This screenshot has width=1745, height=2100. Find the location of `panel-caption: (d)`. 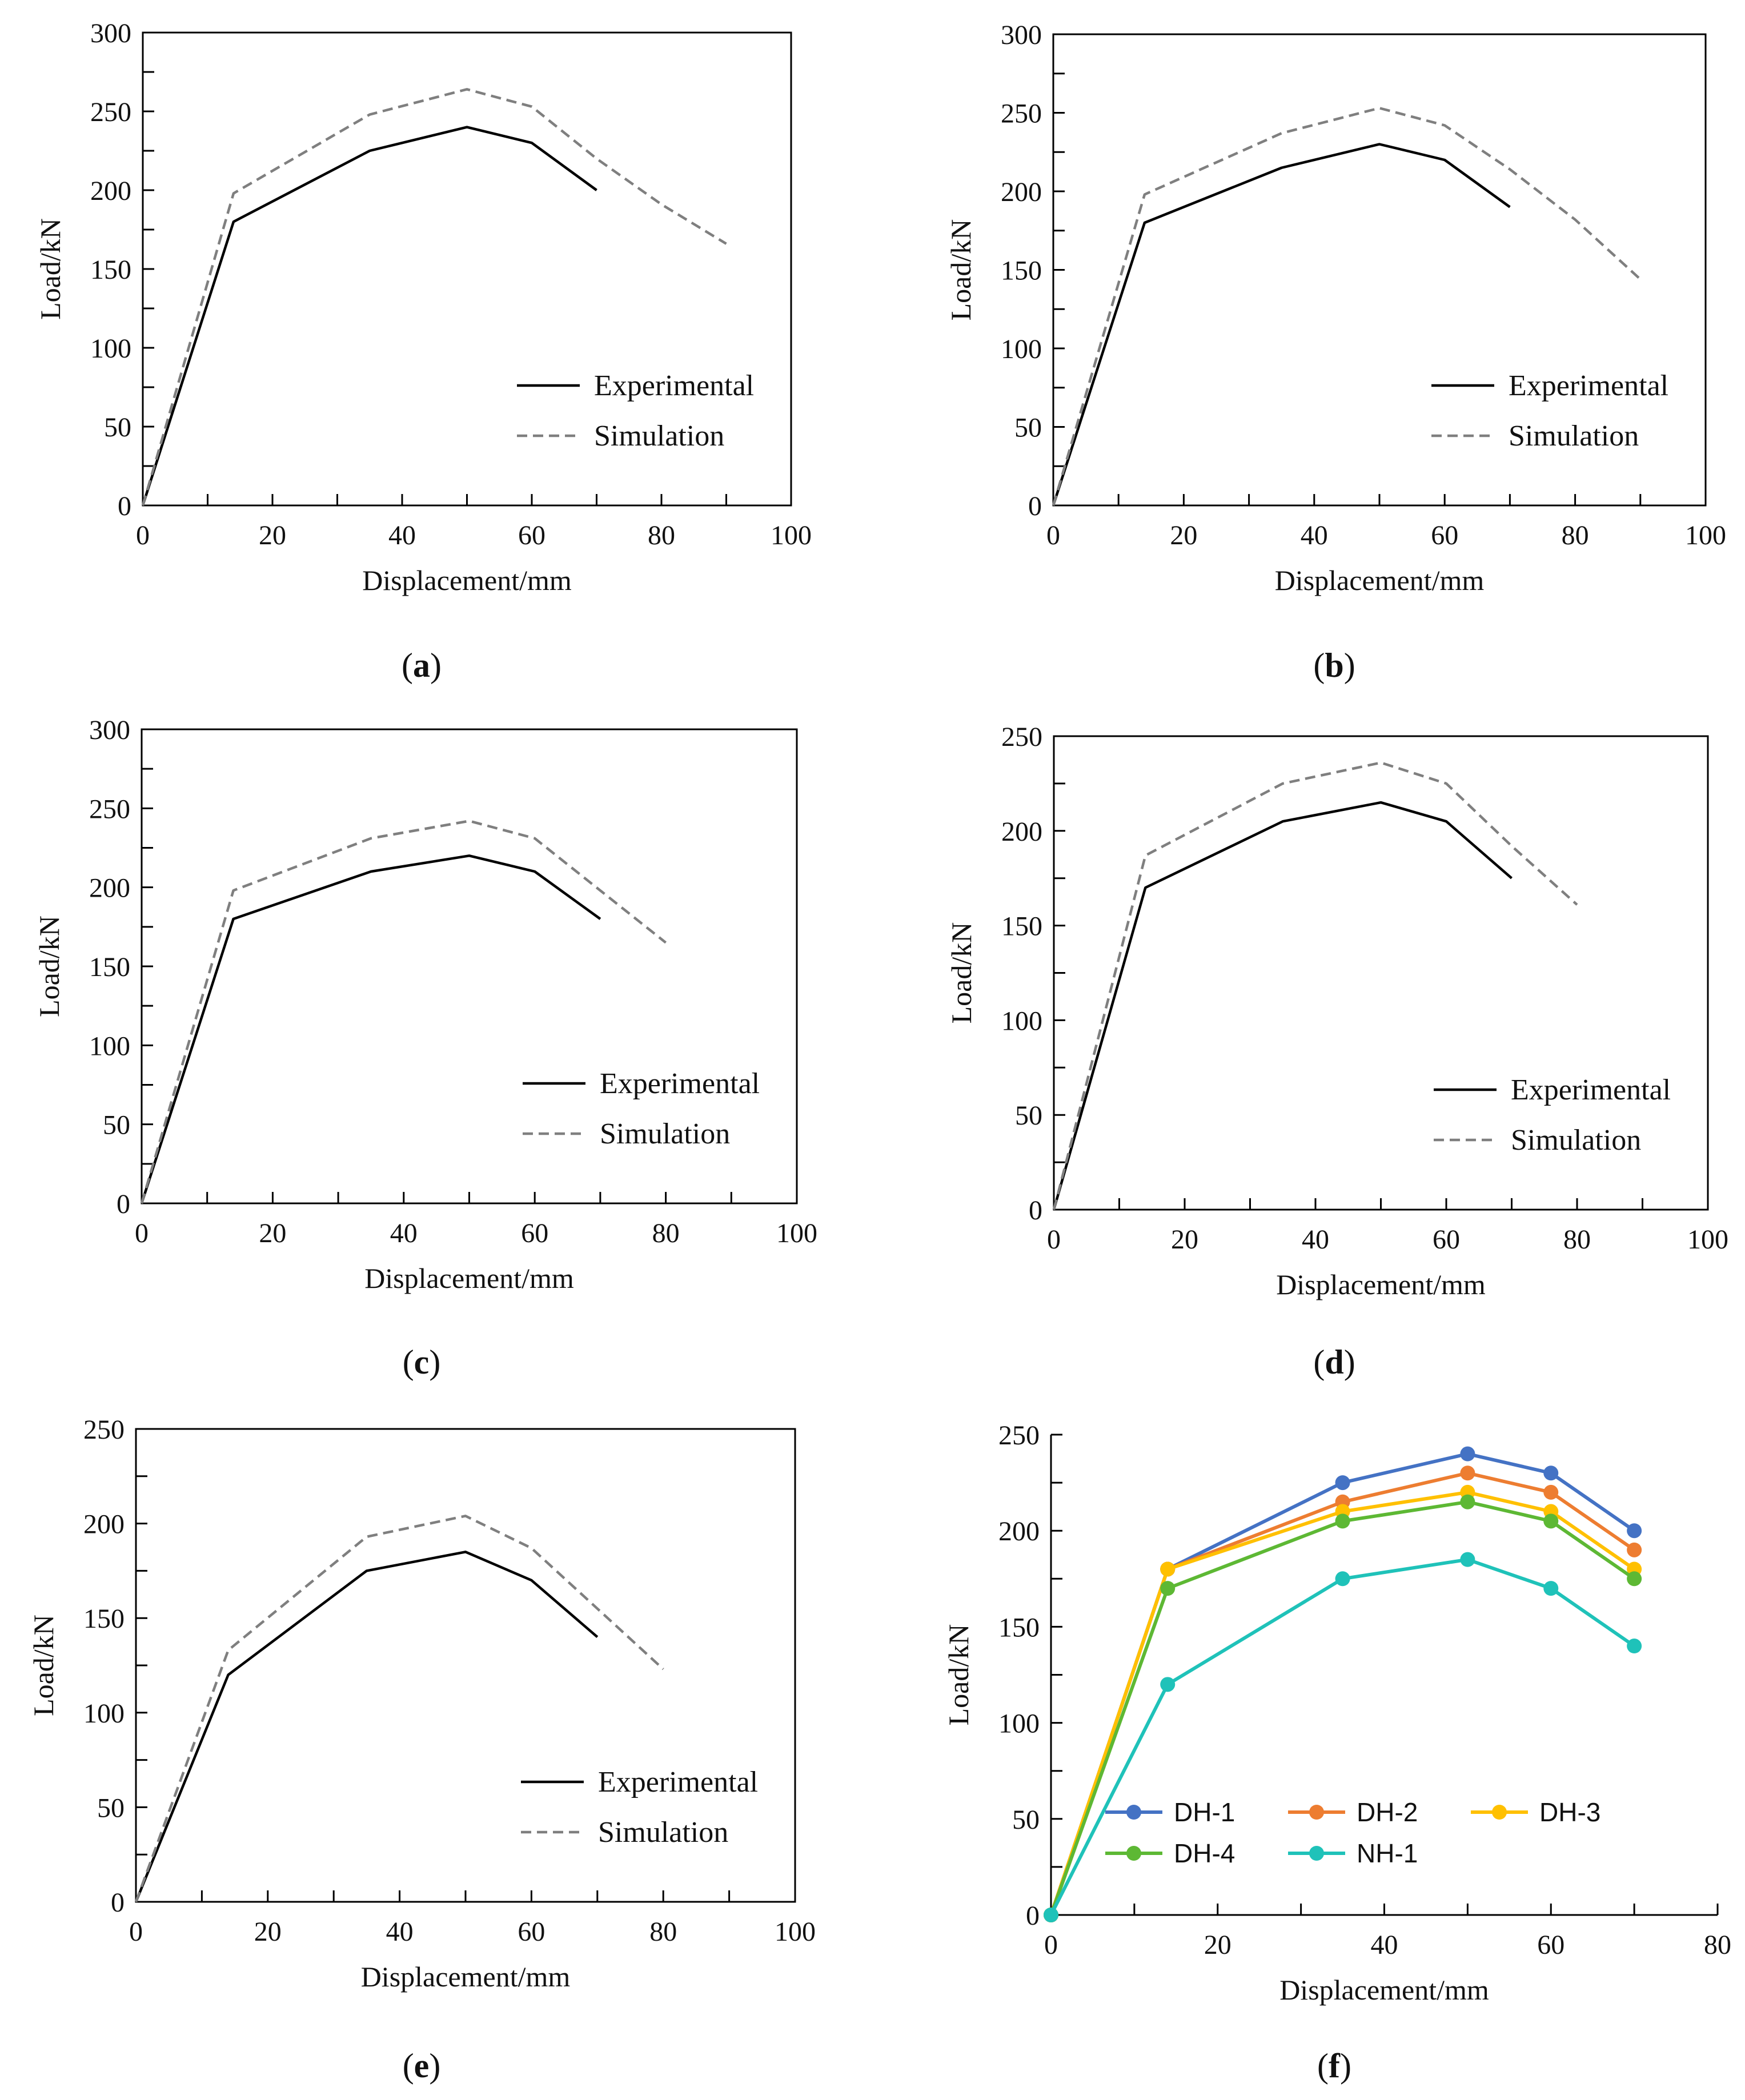

panel-caption: (d) is located at coordinates (1334, 1362).